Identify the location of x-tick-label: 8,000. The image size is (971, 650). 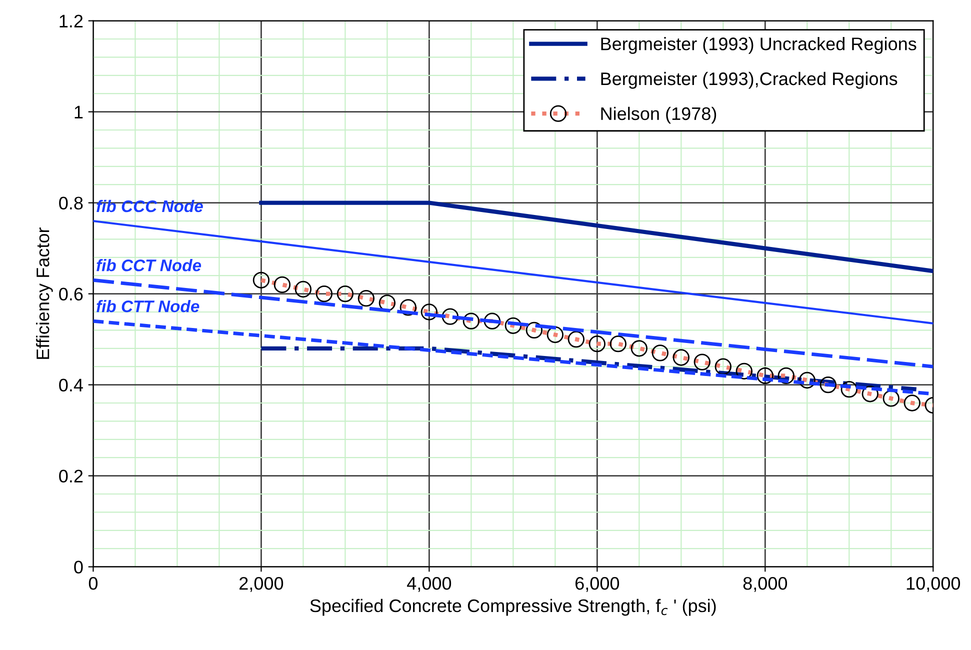
(765, 584).